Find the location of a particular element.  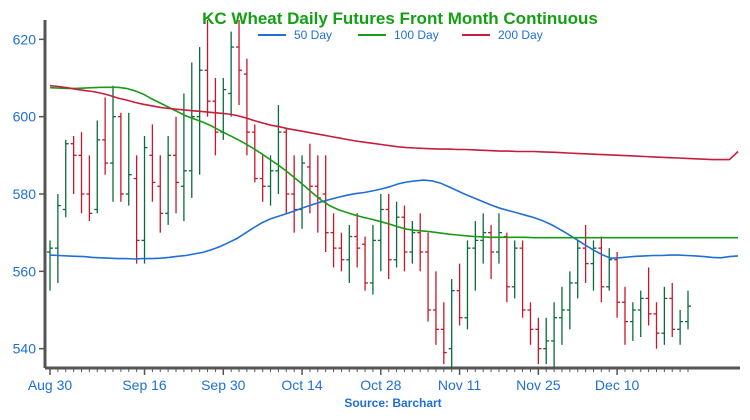

x-tick-label: Sep 30 is located at coordinates (223, 385).